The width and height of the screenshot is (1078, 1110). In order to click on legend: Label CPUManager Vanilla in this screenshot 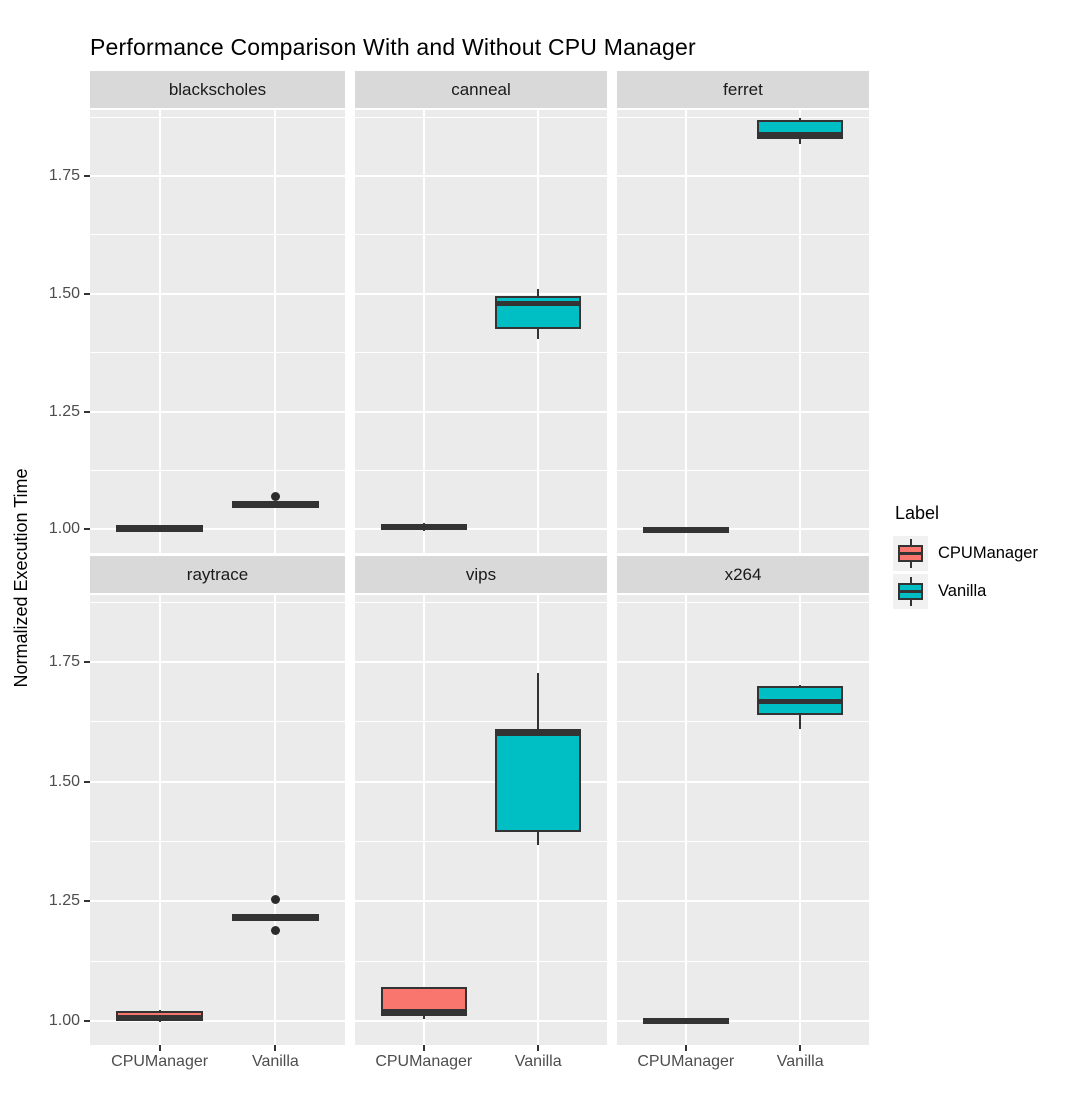, I will do `click(985, 557)`.